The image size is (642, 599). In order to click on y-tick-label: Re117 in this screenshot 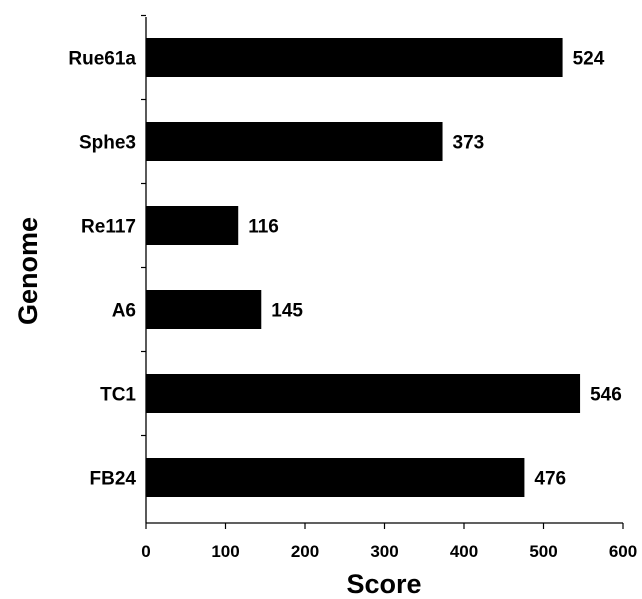, I will do `click(108, 227)`.